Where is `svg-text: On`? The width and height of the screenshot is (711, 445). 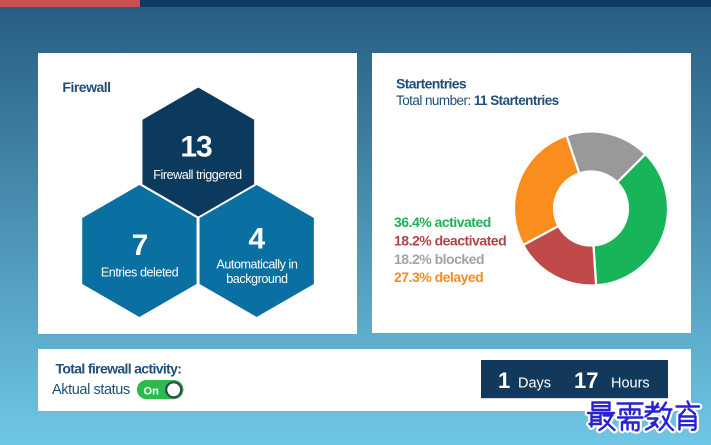 svg-text: On is located at coordinates (152, 392).